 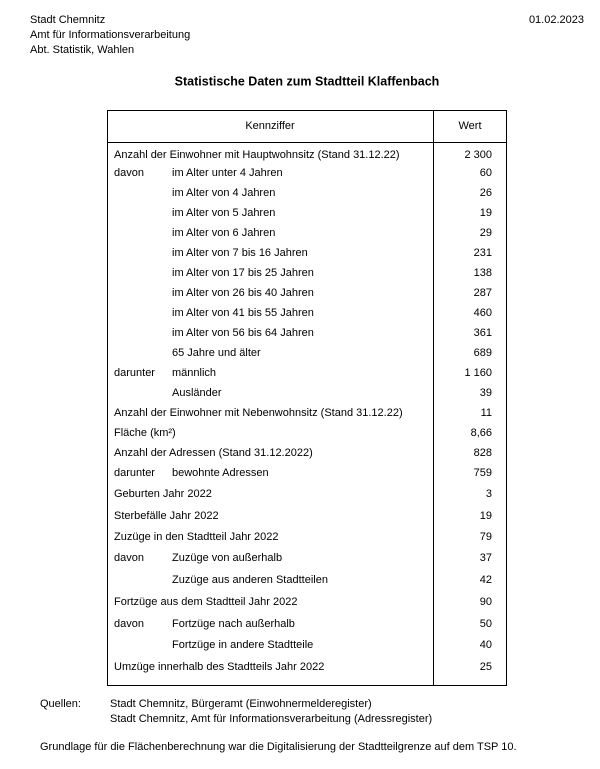 I want to click on row-sublabel: im Alter von 56 bis 64 Jahren, so click(x=243, y=333).